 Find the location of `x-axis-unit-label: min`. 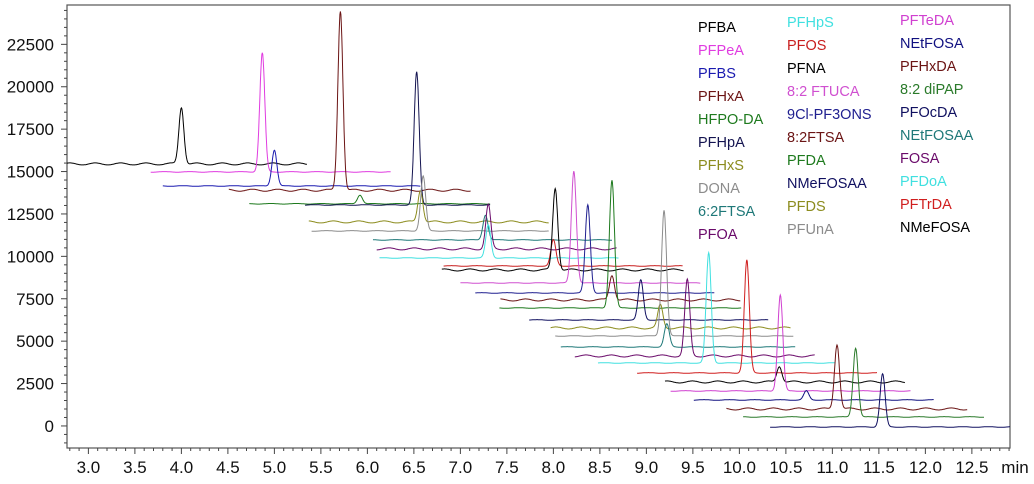

x-axis-unit-label: min is located at coordinates (1014, 467).